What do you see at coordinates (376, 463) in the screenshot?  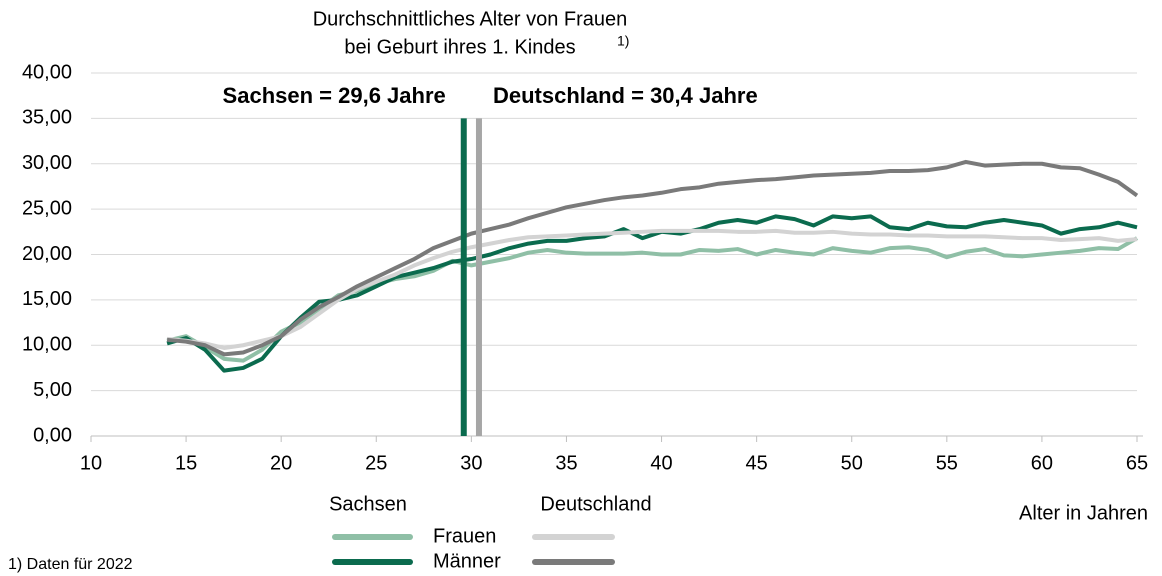 I see `x-tick-label: 25` at bounding box center [376, 463].